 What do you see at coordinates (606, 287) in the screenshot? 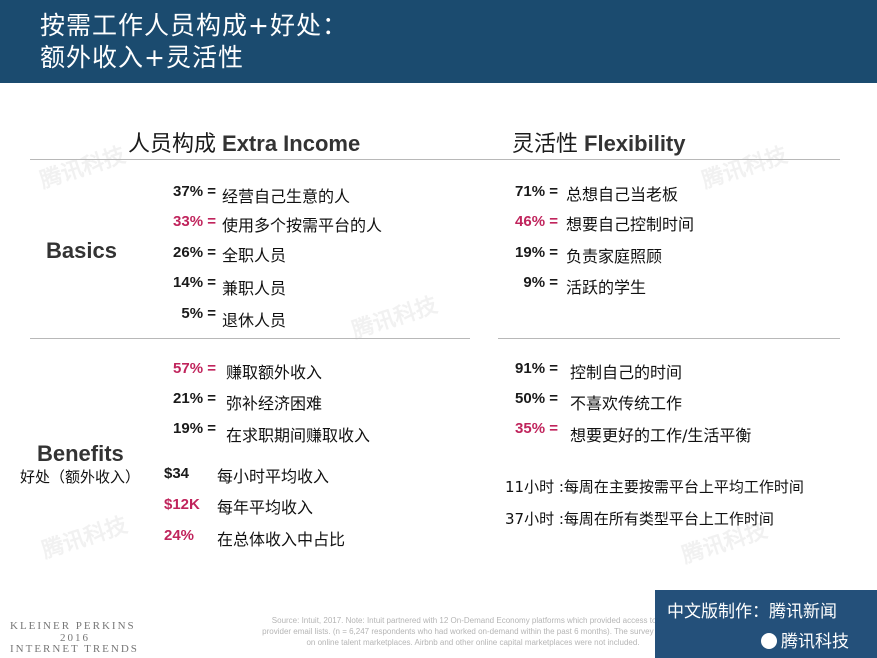
I see `stat-label: 活跃的学生` at bounding box center [606, 287].